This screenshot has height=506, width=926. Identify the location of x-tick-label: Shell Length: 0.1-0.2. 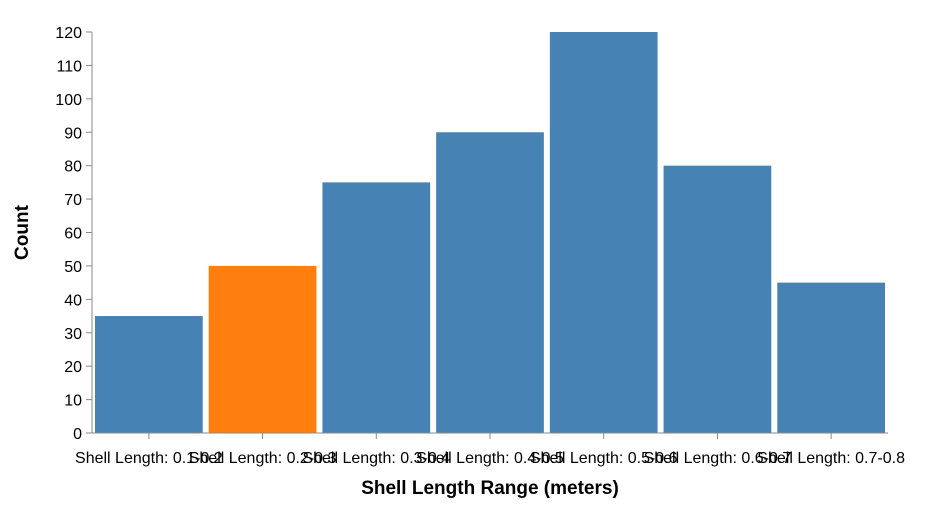
(149, 458).